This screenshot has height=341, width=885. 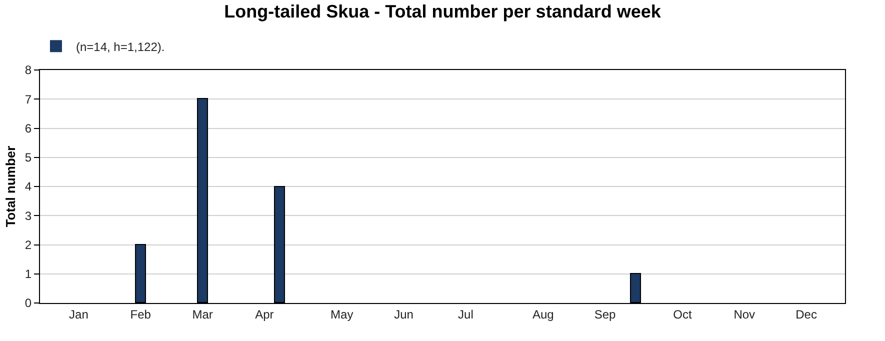 I want to click on x-tick-label: Sep, so click(x=605, y=314).